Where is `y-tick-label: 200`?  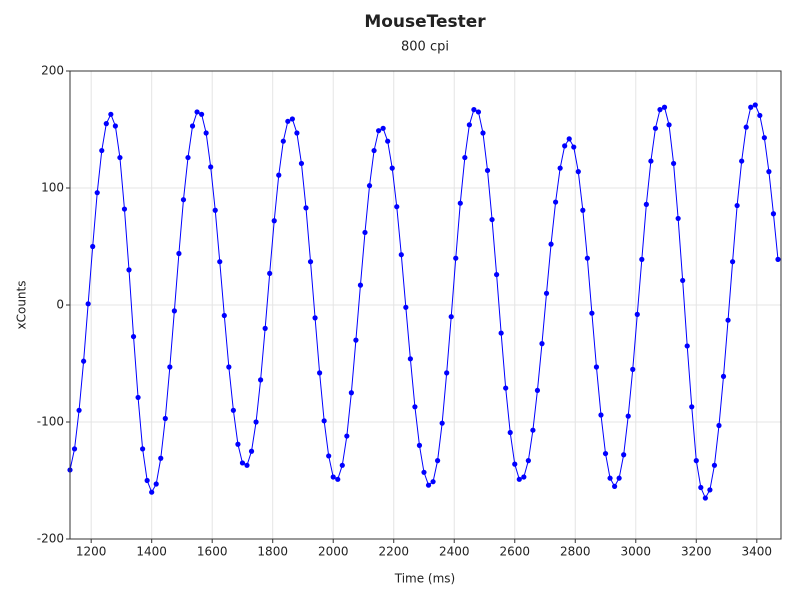 y-tick-label: 200 is located at coordinates (52, 71).